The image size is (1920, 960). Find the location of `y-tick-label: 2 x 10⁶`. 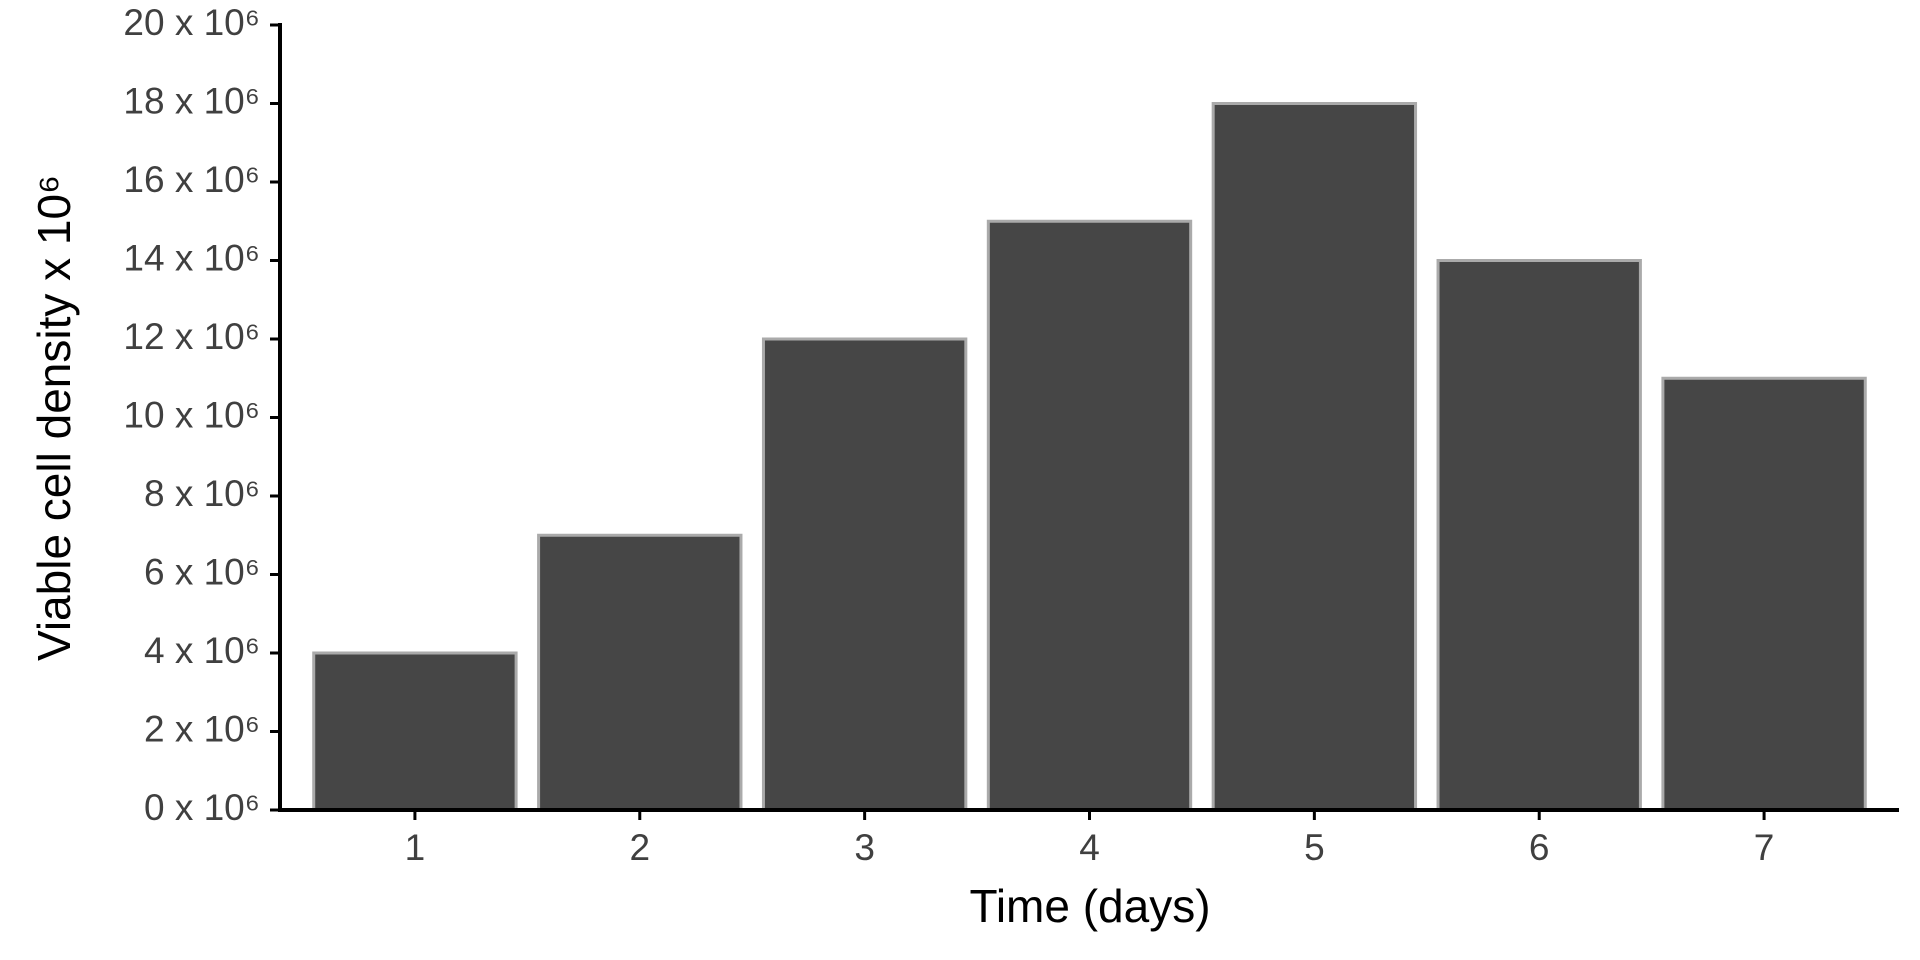

y-tick-label: 2 x 10⁶ is located at coordinates (202, 728).